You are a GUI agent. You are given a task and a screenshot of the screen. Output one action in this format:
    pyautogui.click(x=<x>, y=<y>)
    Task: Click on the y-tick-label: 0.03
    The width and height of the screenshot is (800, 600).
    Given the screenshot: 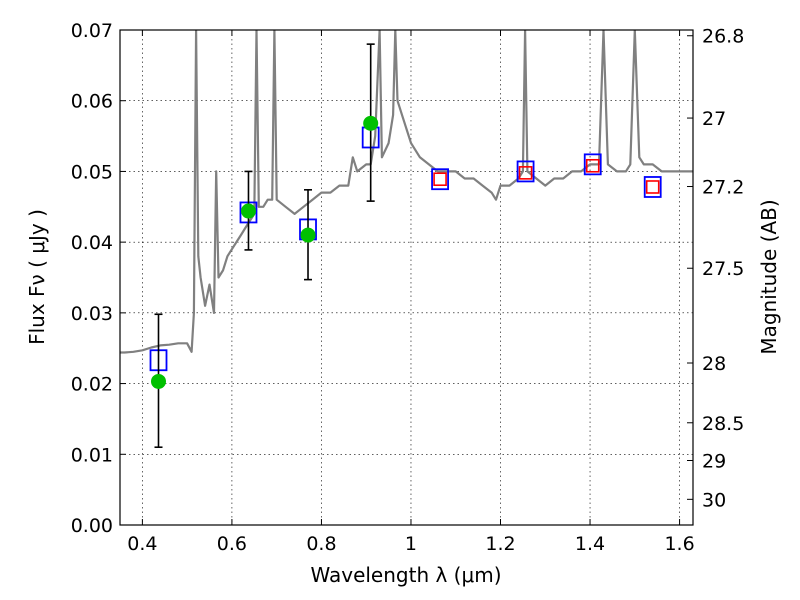 What is the action you would take?
    pyautogui.click(x=92, y=314)
    